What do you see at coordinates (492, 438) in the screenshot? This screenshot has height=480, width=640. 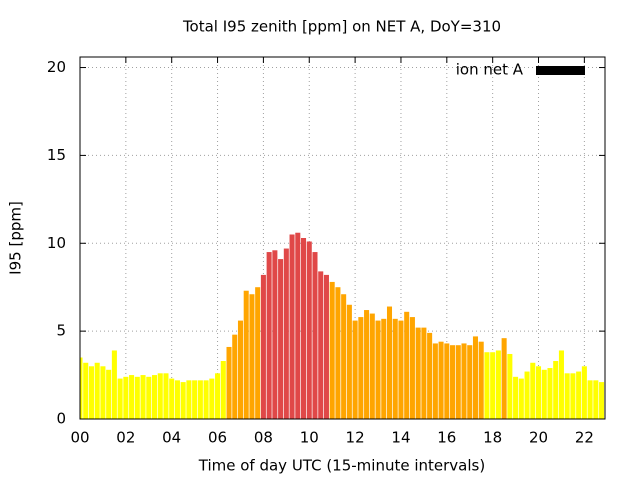 I see `x-tick-label: 18` at bounding box center [492, 438].